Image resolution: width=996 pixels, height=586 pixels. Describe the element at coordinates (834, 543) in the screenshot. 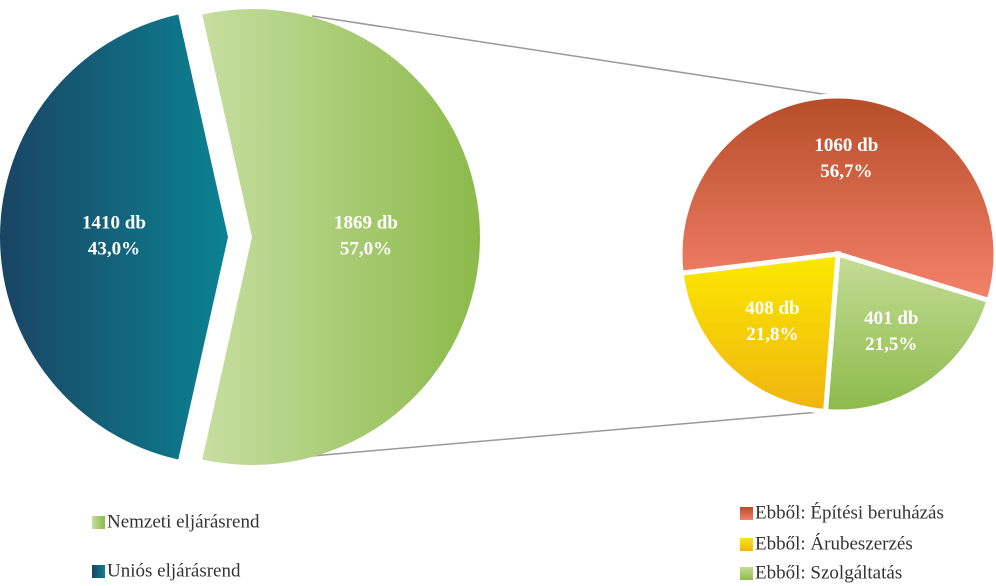

I see `legend-label: Ebből: Árubeszerzés` at that location.